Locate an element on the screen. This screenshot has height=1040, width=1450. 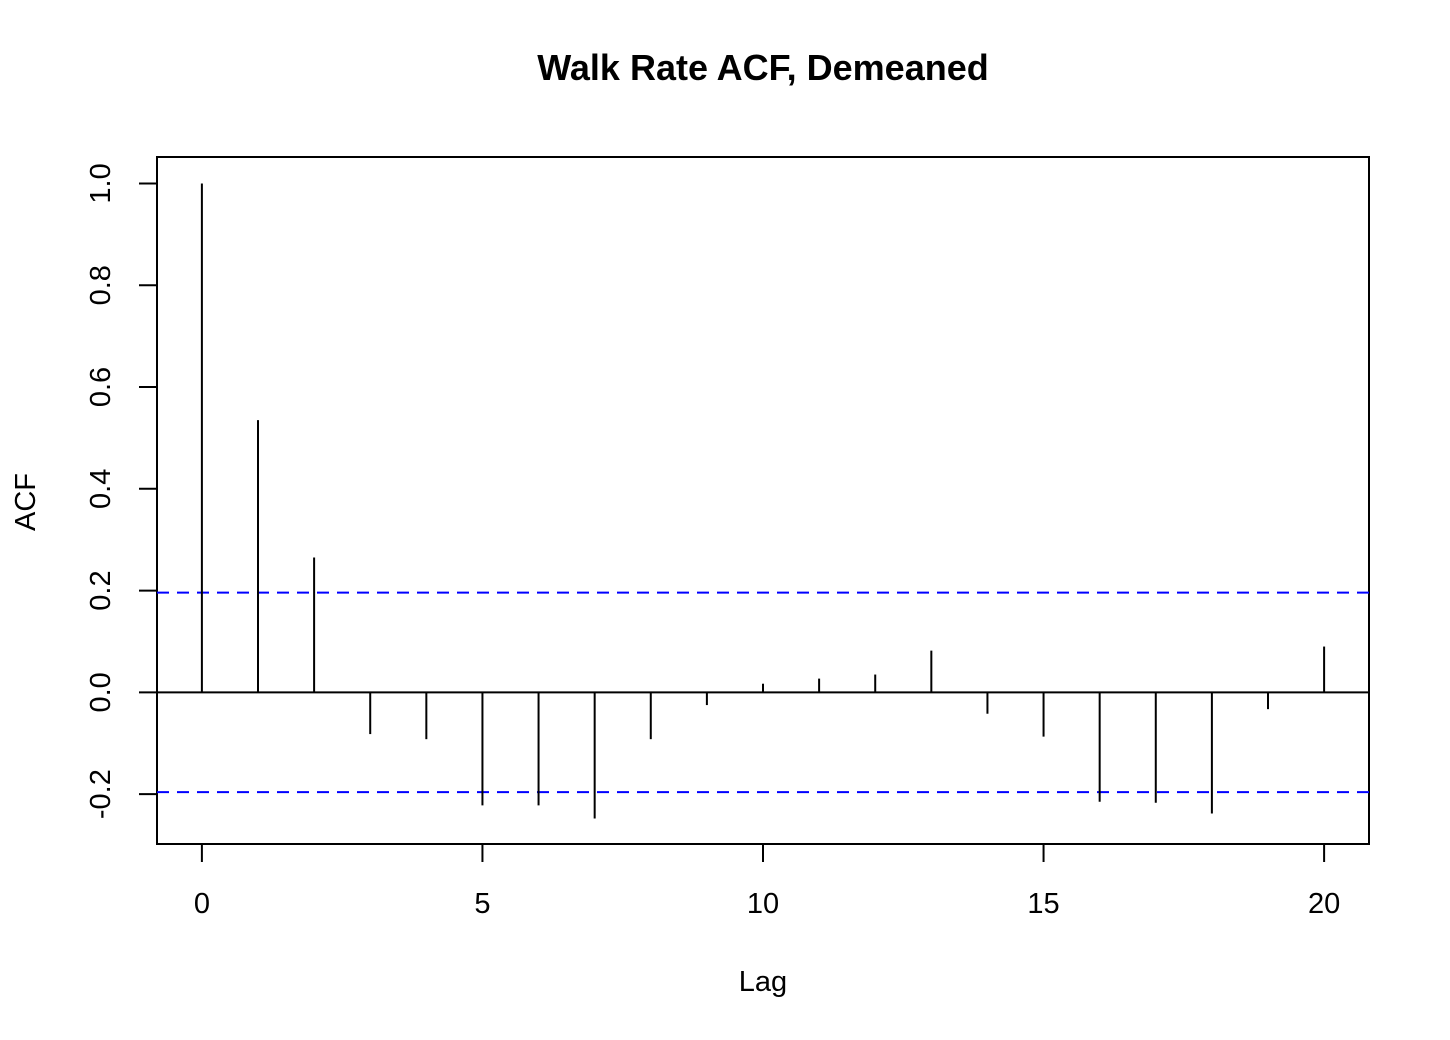
y-tick-label: 1.0 is located at coordinates (101, 183).